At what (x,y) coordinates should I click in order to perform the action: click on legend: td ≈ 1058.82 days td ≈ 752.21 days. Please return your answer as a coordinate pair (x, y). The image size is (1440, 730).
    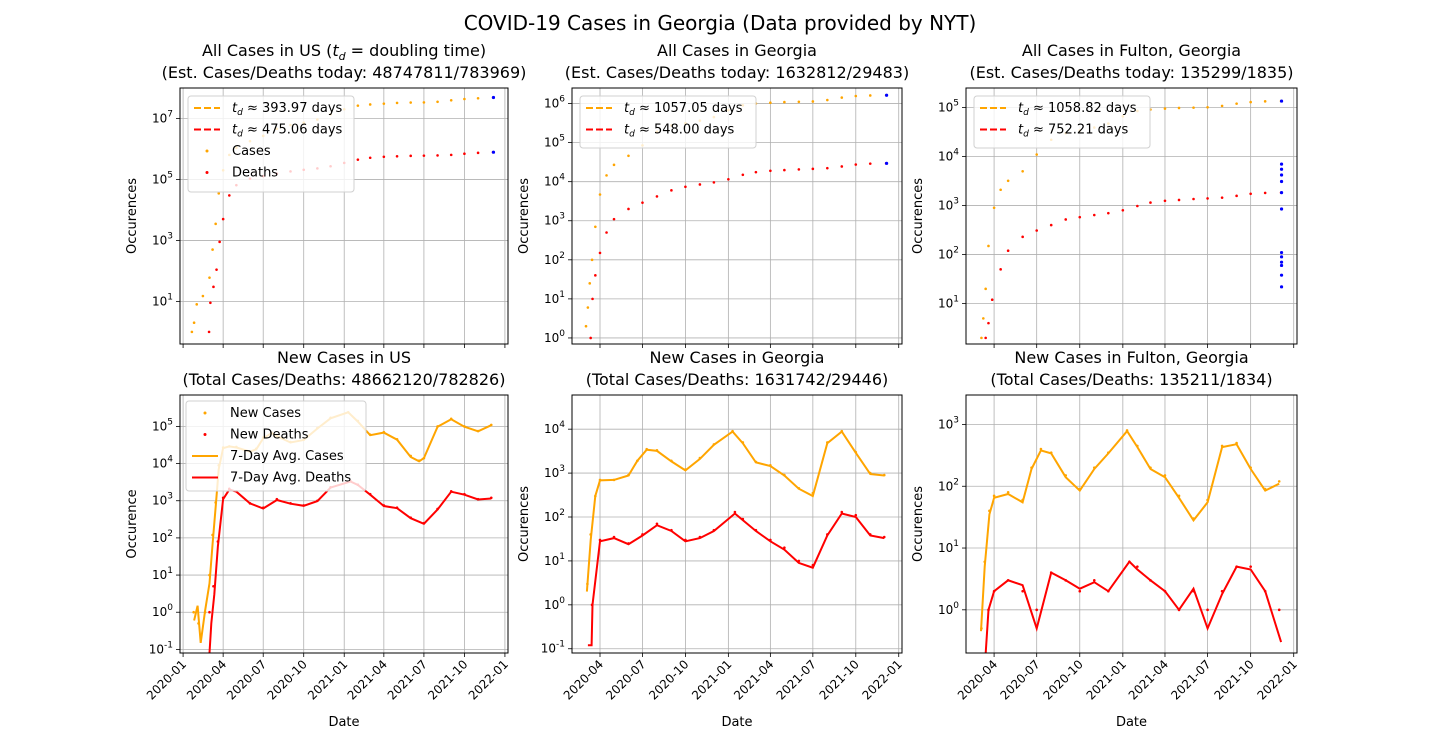
    Looking at the image, I should click on (1062, 122).